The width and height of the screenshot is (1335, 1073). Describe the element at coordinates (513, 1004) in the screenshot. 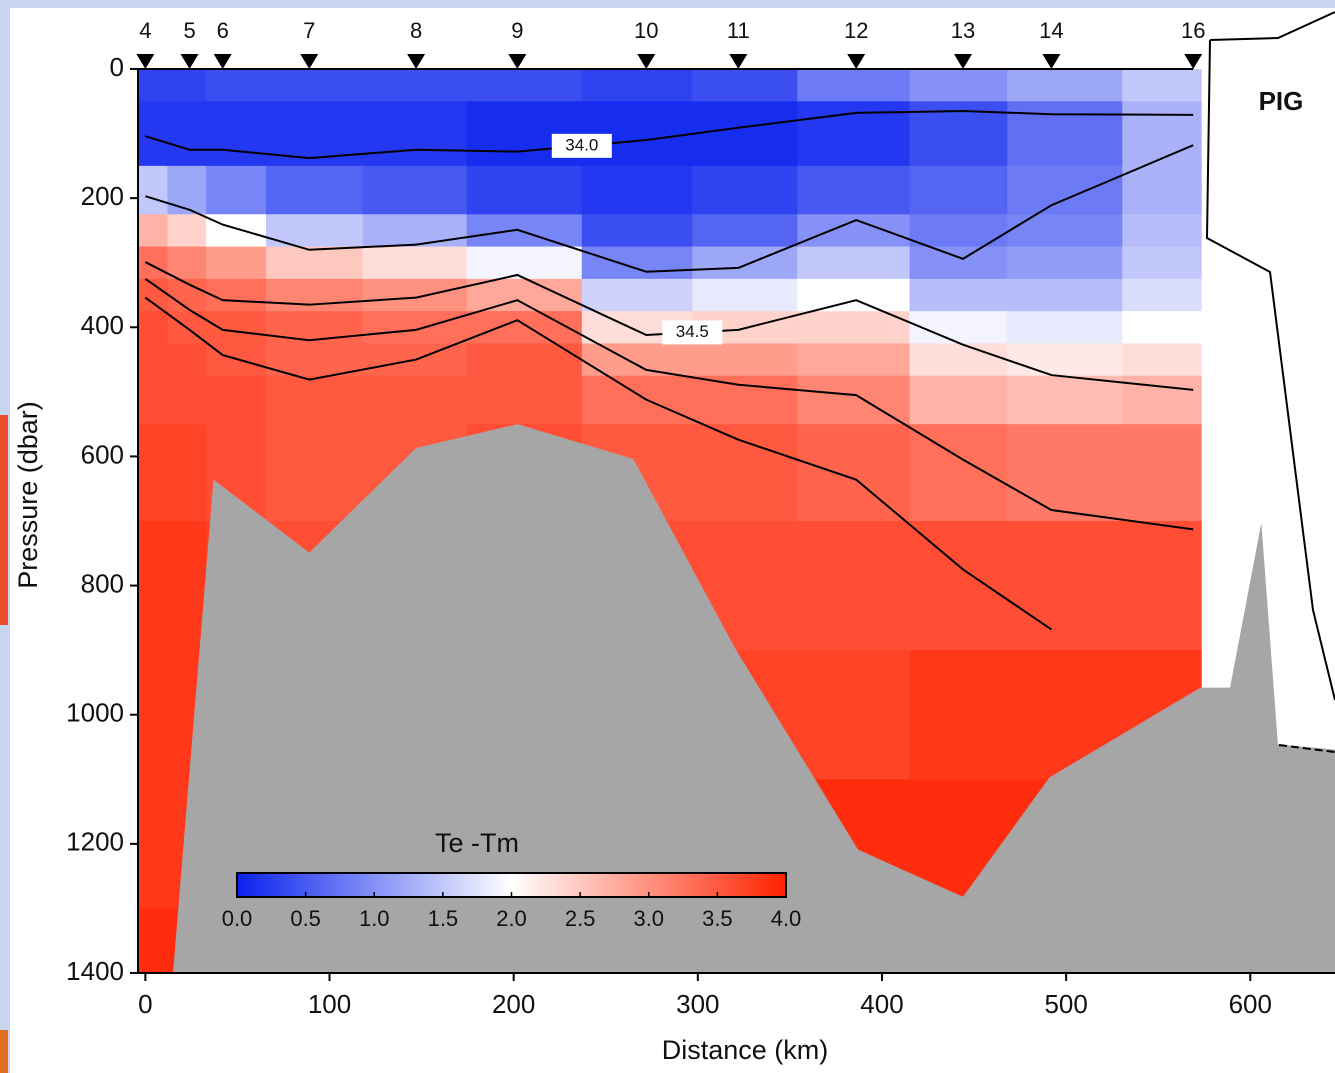

I see `x-tick-label: 200` at that location.